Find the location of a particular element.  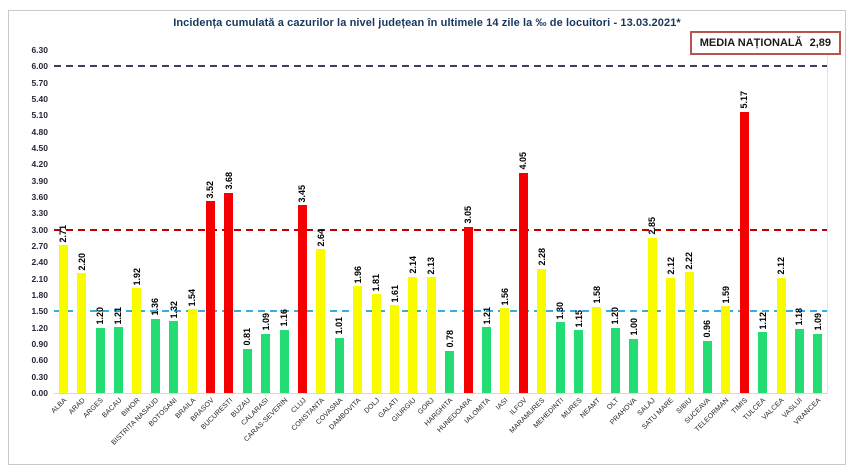

y-axis-tick-label: 3.90 is located at coordinates (39, 180).